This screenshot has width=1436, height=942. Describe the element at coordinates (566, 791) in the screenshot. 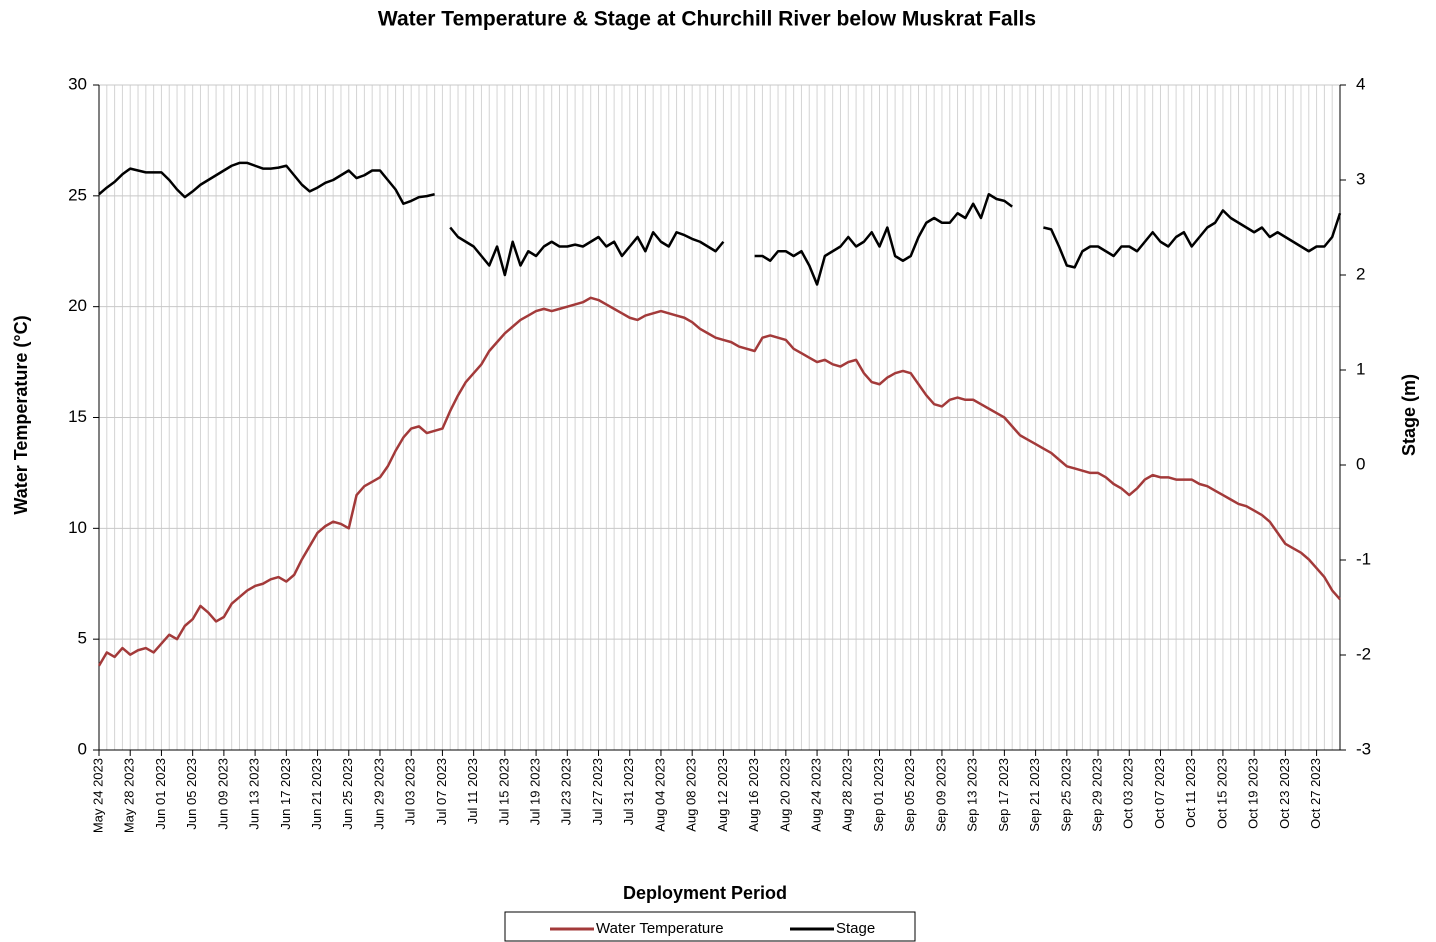

I see `x-tick-label: Jul 23 2023` at that location.